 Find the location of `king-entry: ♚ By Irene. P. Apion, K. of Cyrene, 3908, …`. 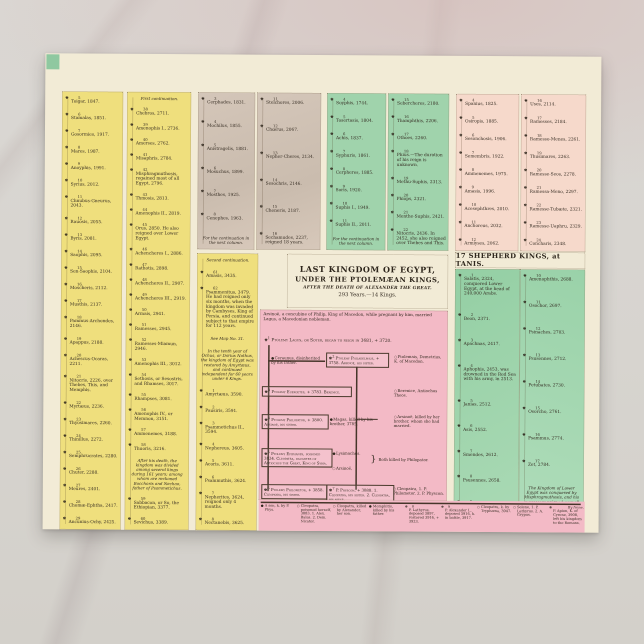

king-entry: ♚ By Irene. P. Apion, K. of Cyrene, 3908, … is located at coordinates (566, 515).